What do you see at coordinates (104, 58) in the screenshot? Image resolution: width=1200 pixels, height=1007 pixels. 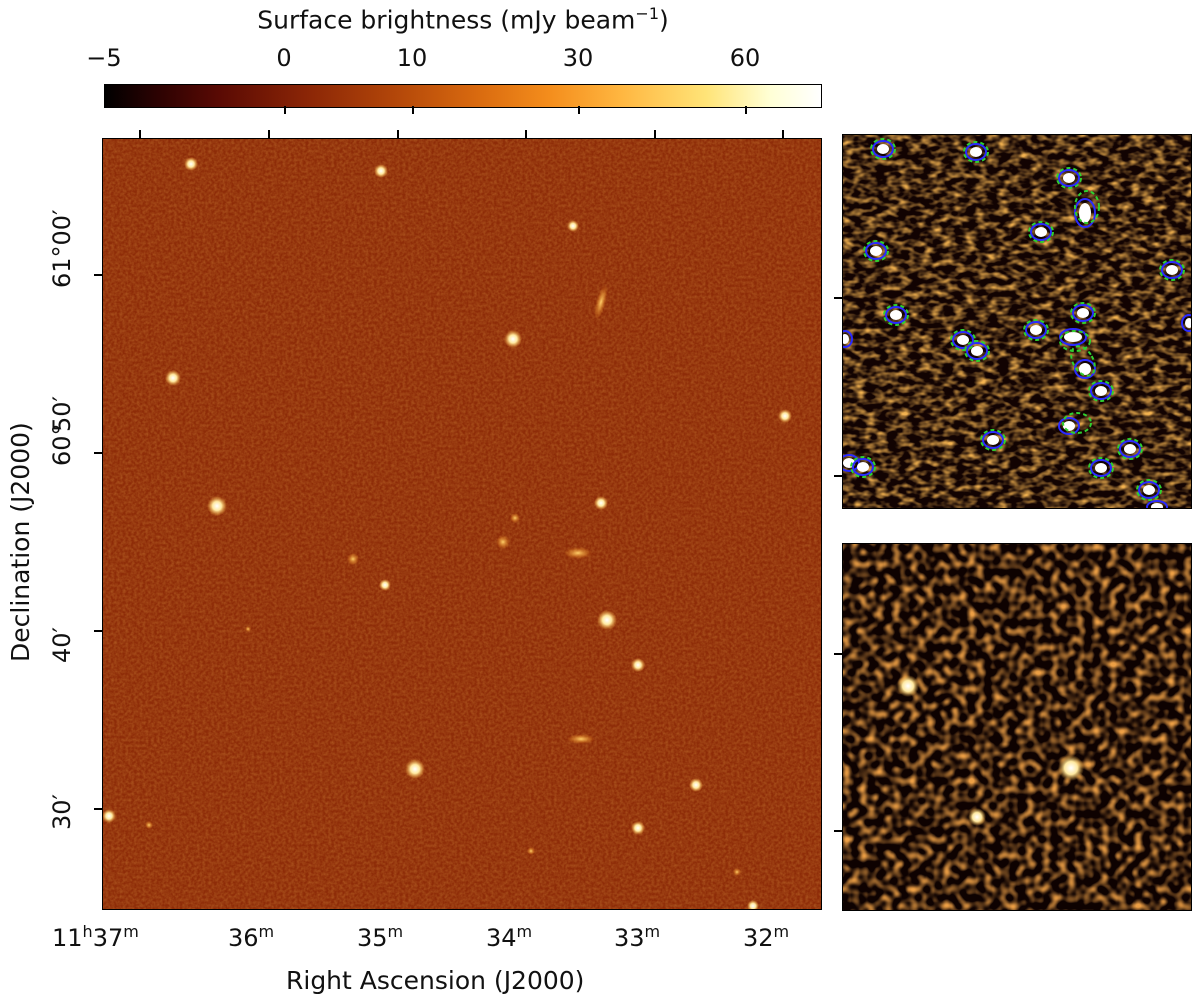 I see `colorbar-tick-label: −5` at bounding box center [104, 58].